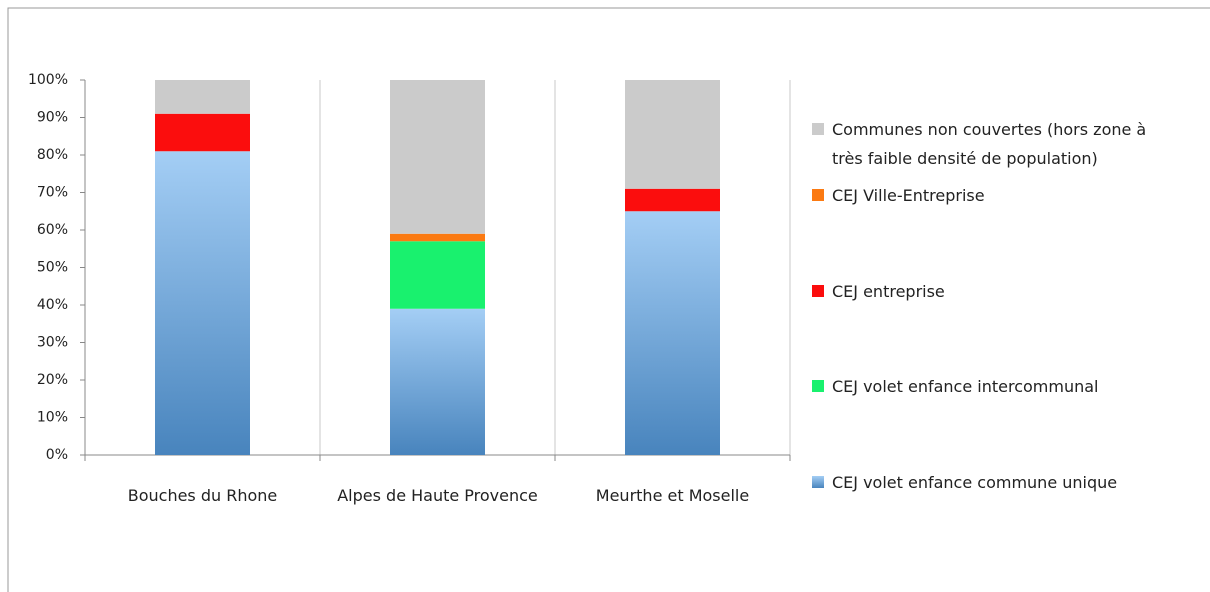 This screenshot has width=1210, height=592. I want to click on y-tick-label: 100%, so click(48, 80).